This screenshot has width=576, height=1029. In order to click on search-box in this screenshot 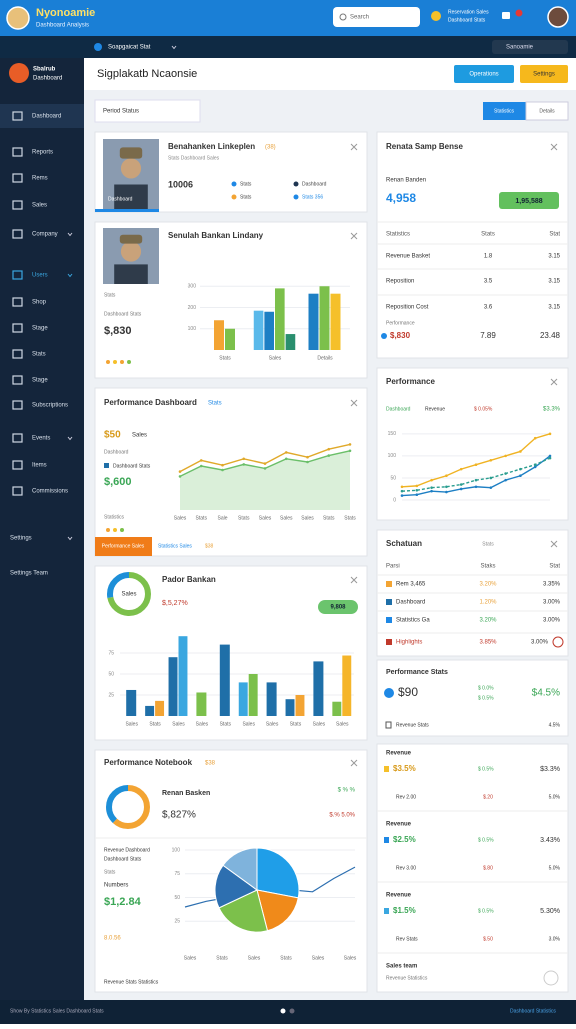, I will do `click(376, 17)`.